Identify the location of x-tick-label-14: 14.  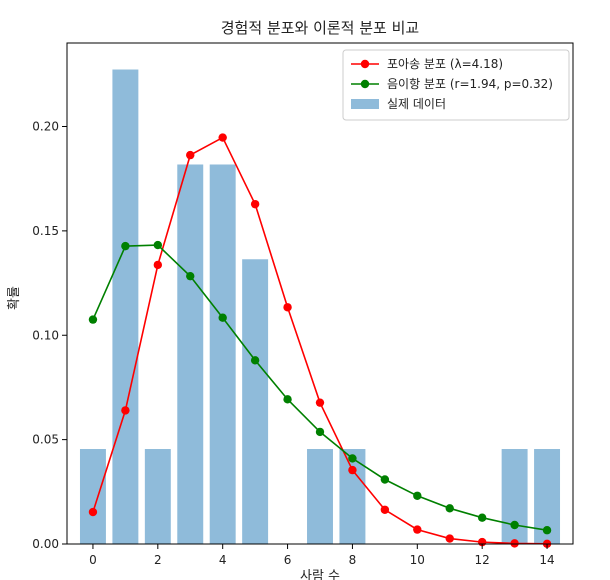
(546, 560).